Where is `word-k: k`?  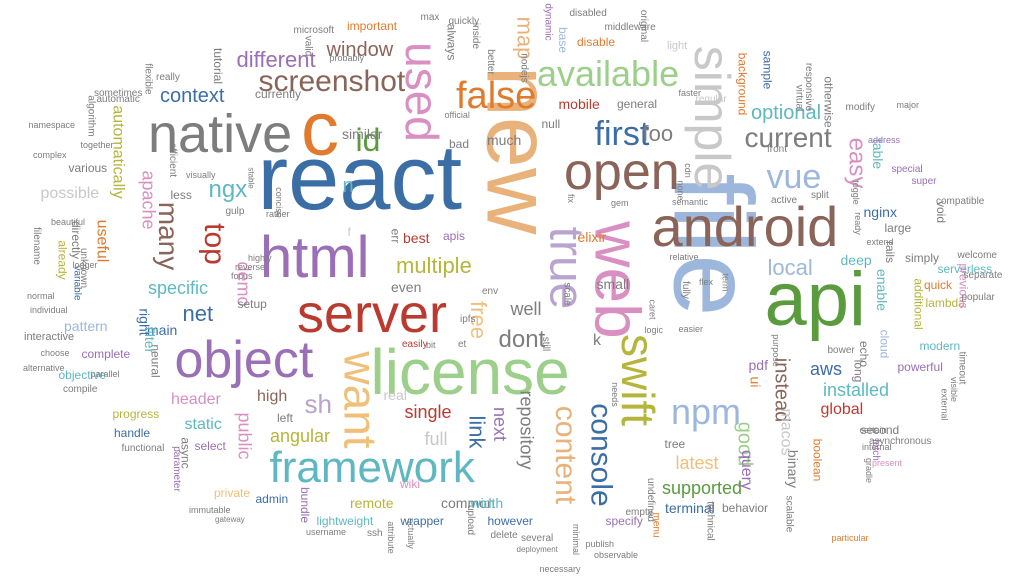 word-k: k is located at coordinates (597, 340).